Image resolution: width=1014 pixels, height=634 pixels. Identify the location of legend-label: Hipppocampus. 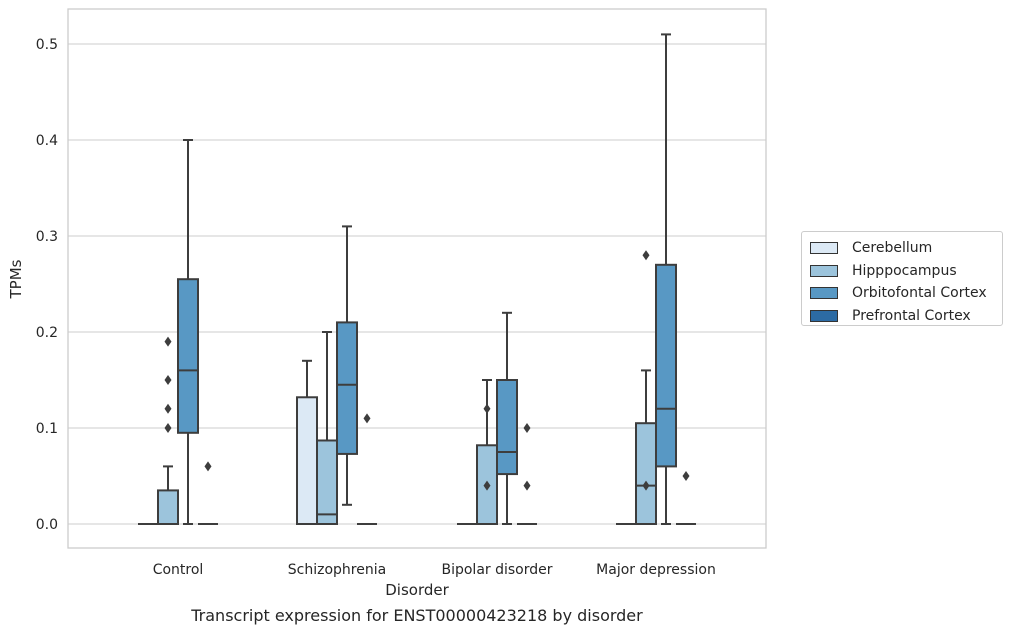
(904, 270).